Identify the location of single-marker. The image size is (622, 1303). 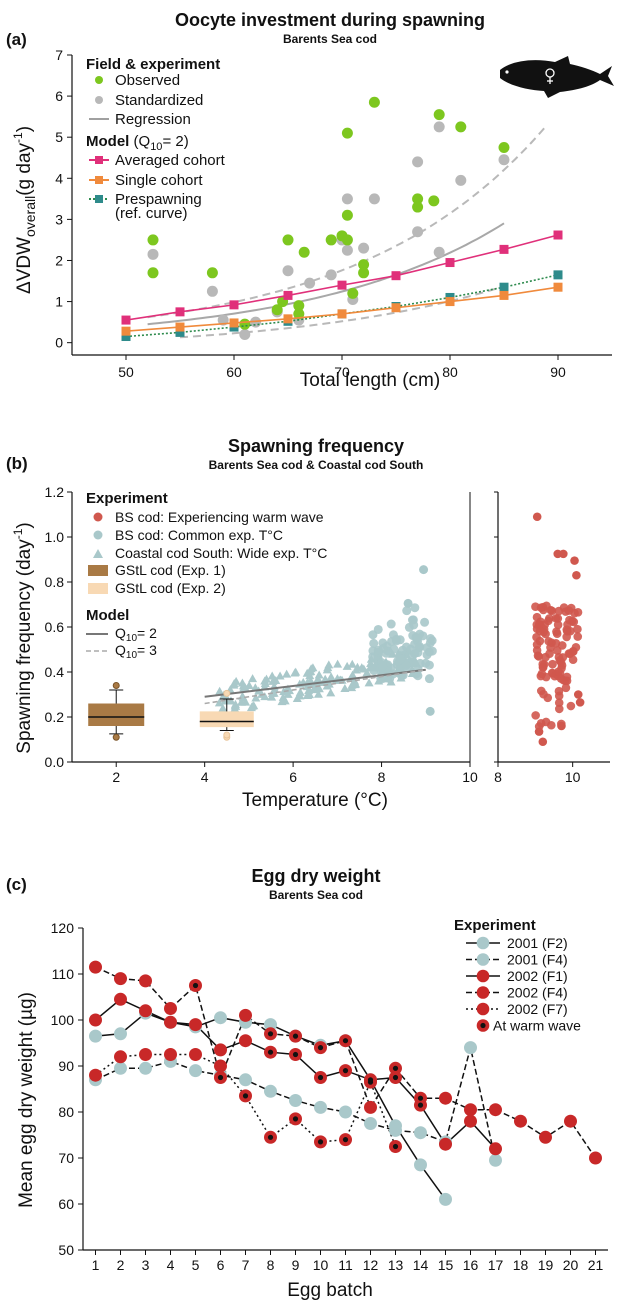
(450, 302).